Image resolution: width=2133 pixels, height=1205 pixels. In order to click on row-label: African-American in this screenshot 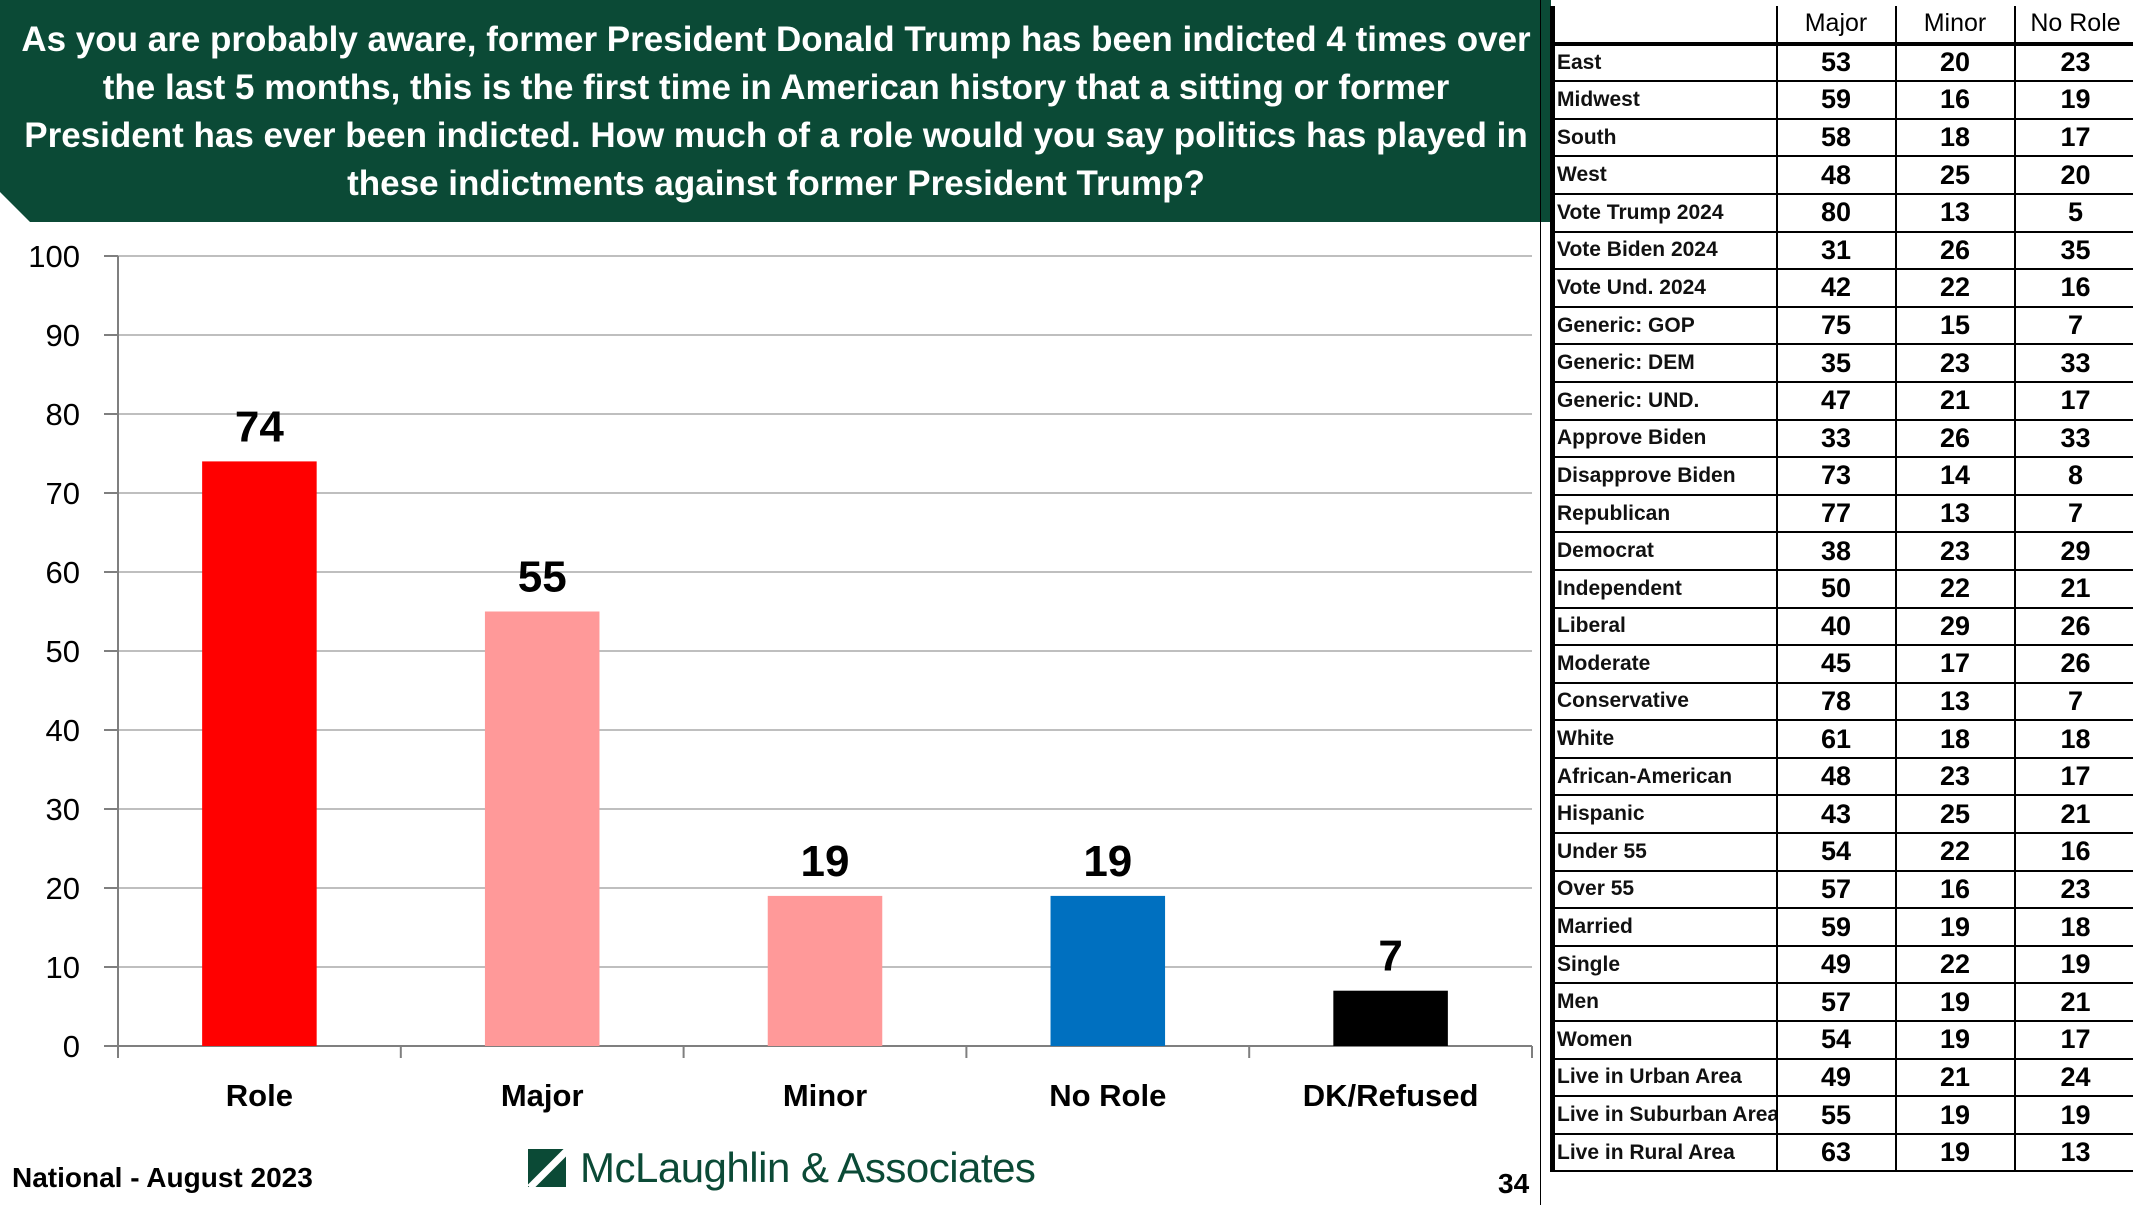, I will do `click(1663, 777)`.